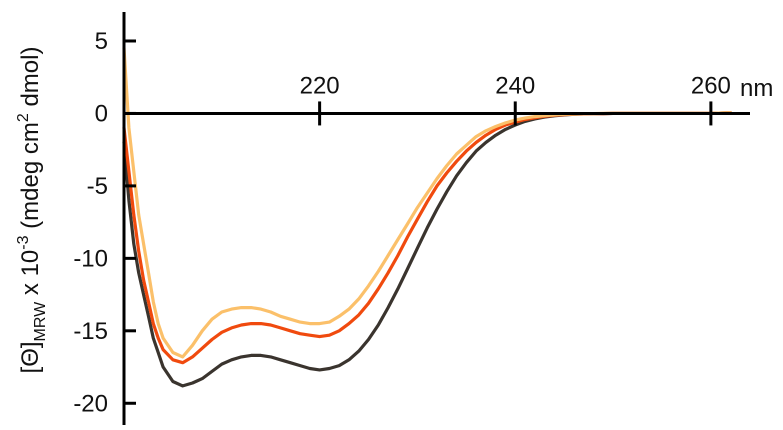 This screenshot has height=430, width=783. What do you see at coordinates (756, 88) in the screenshot?
I see `x-axis-title: nm` at bounding box center [756, 88].